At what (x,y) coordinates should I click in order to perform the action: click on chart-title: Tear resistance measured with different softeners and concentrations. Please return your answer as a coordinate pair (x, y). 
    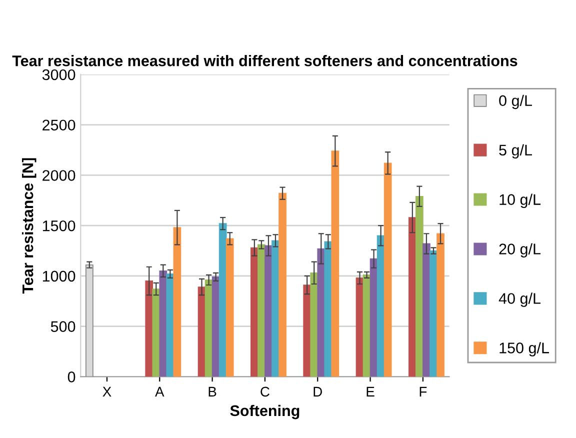
    Looking at the image, I should click on (265, 60).